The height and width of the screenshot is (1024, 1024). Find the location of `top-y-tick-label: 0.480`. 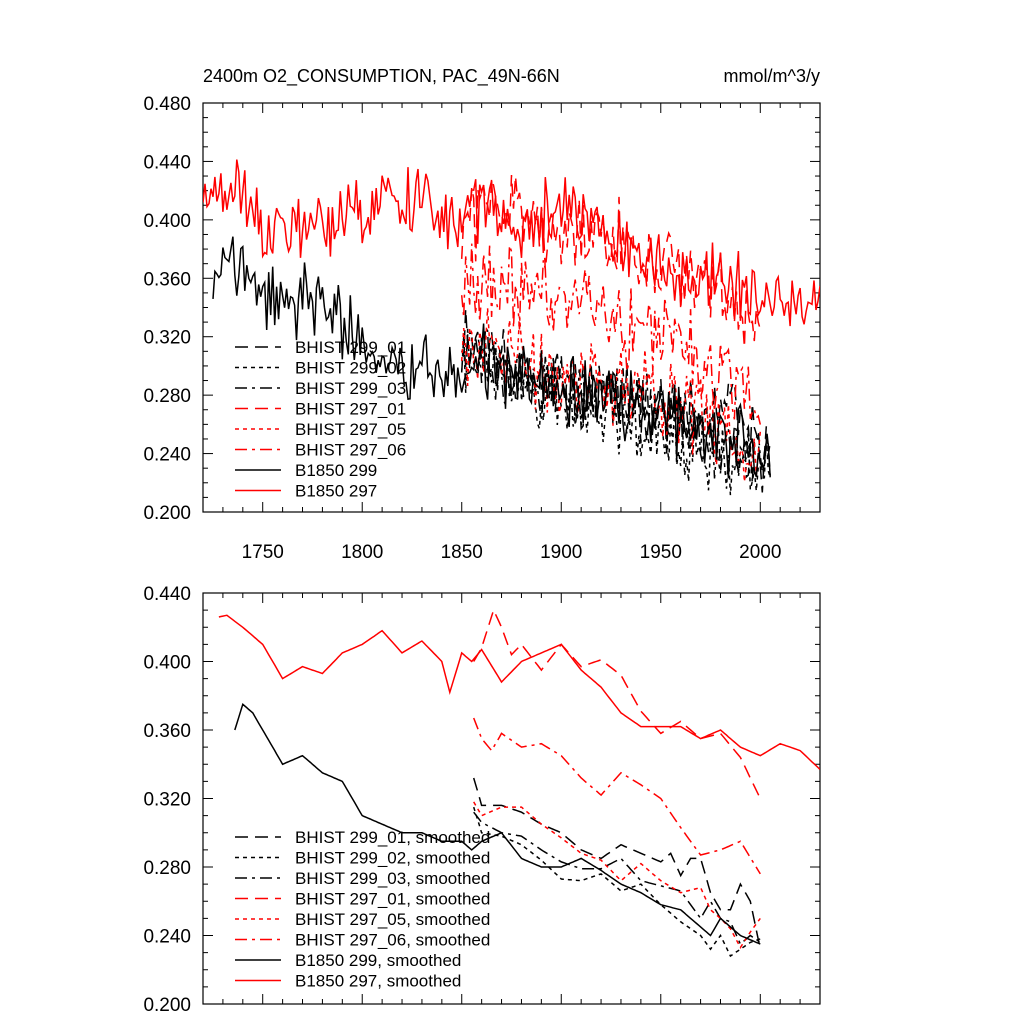

top-y-tick-label: 0.480 is located at coordinates (167, 104).